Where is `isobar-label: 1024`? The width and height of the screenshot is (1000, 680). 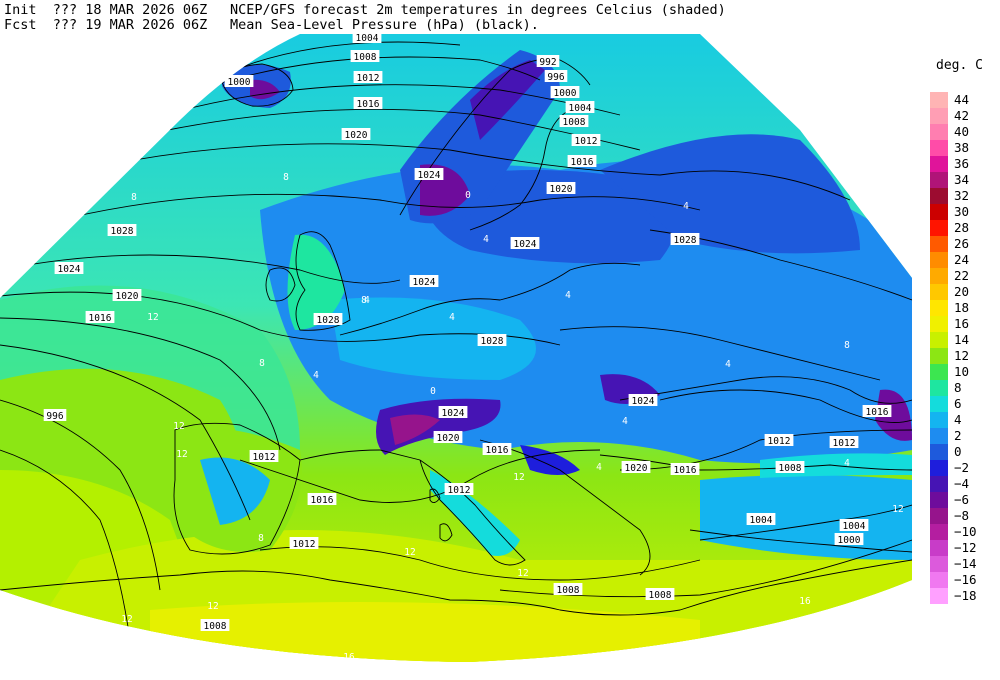
isobar-label: 1024 is located at coordinates (429, 174).